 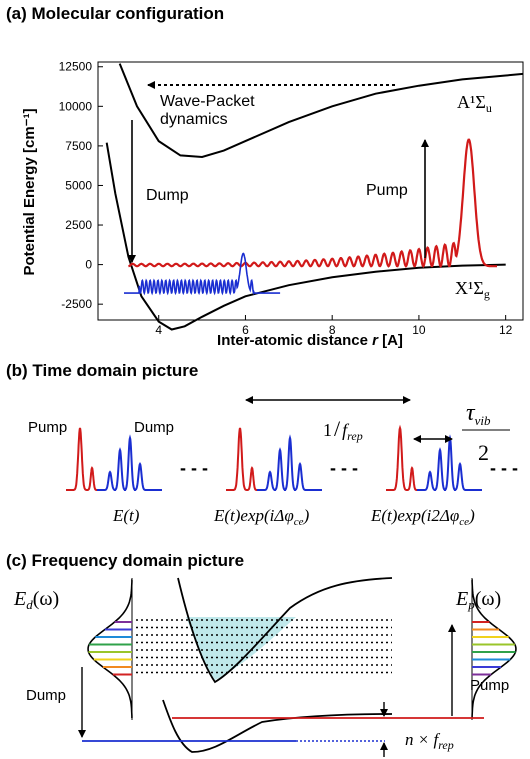 I want to click on y-axis-label: Potential Energy [cm⁻¹], so click(x=29, y=191).